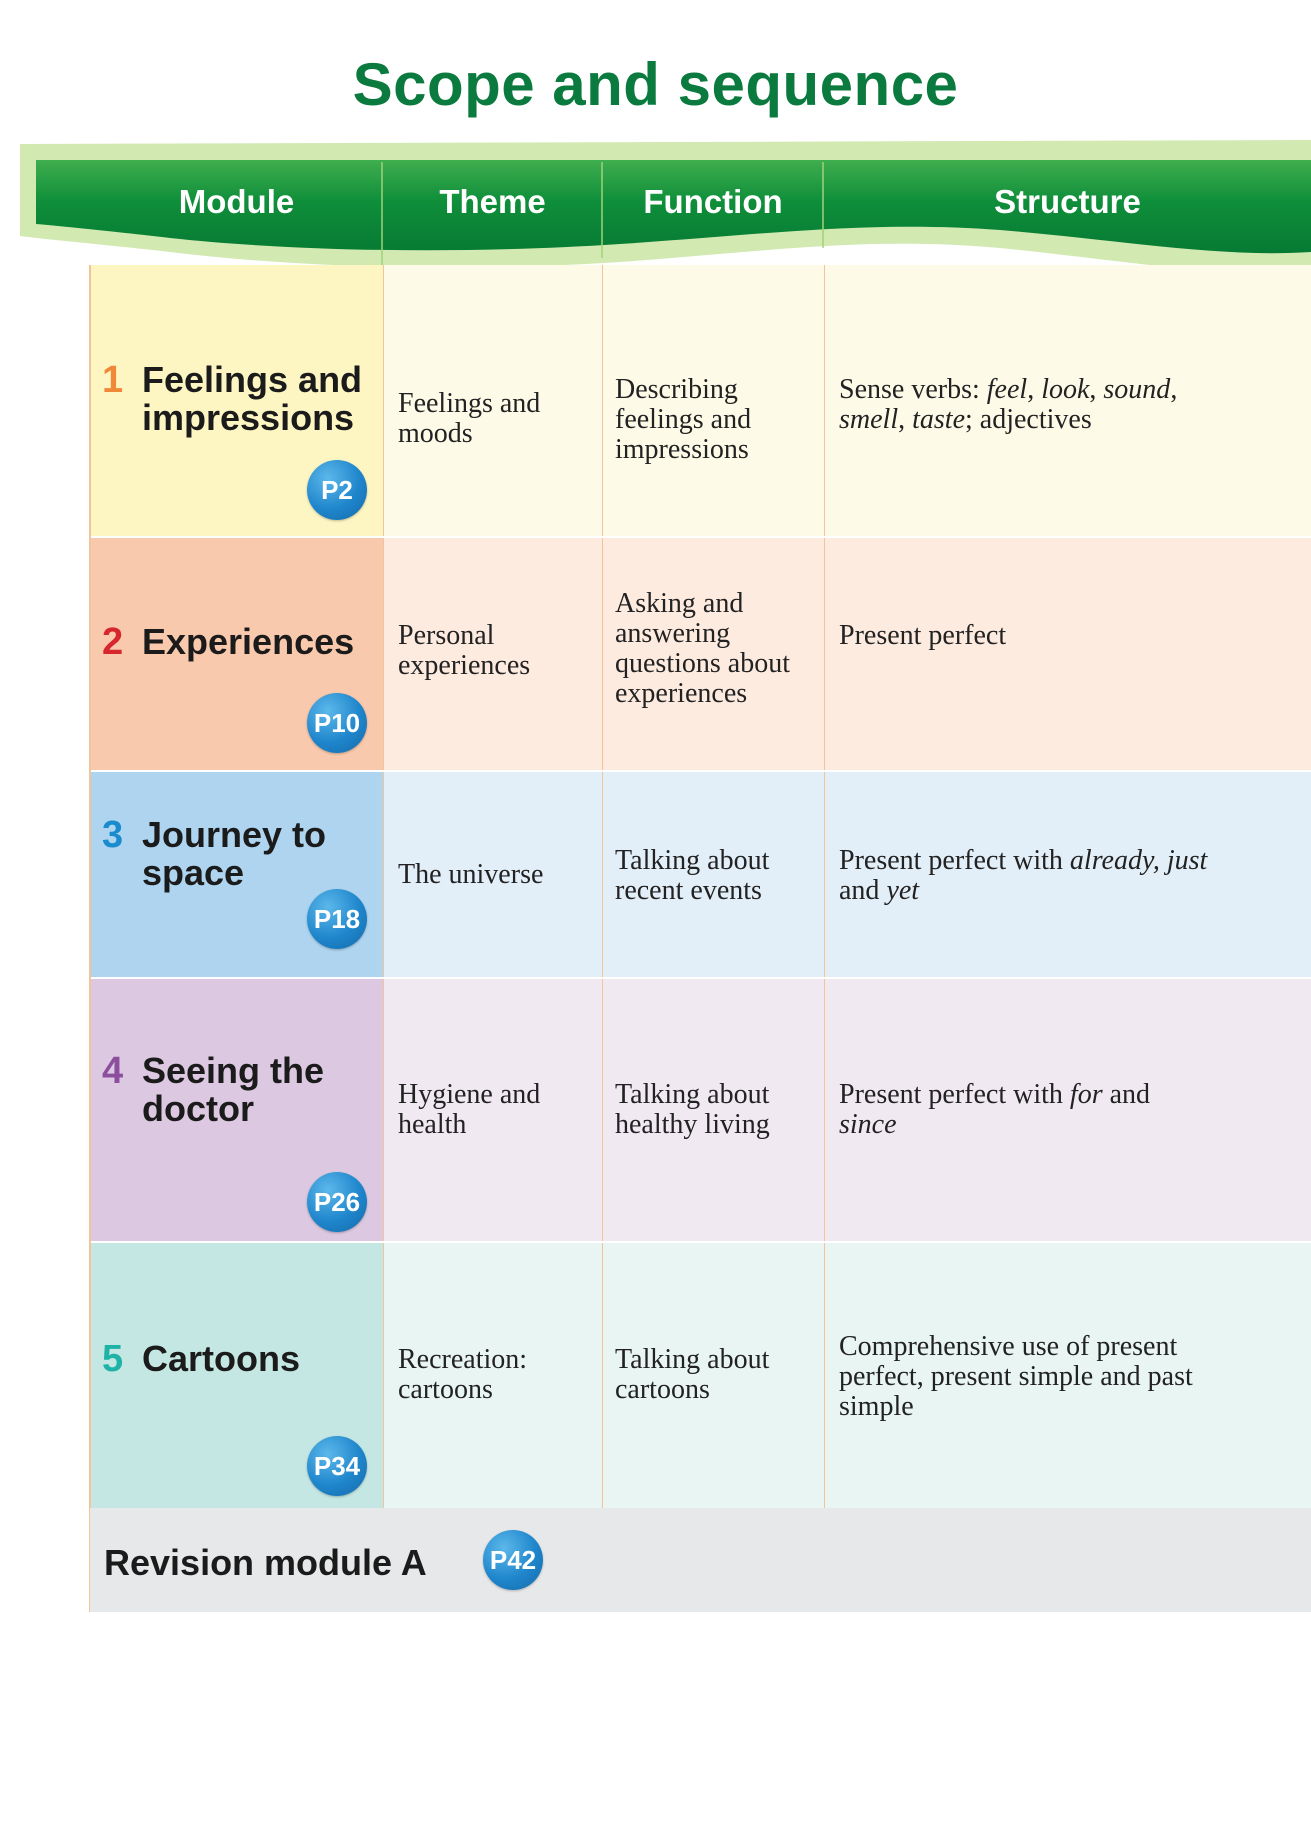 The height and width of the screenshot is (1842, 1311). I want to click on function-cell: Describing feelings and impressions, so click(713, 401).